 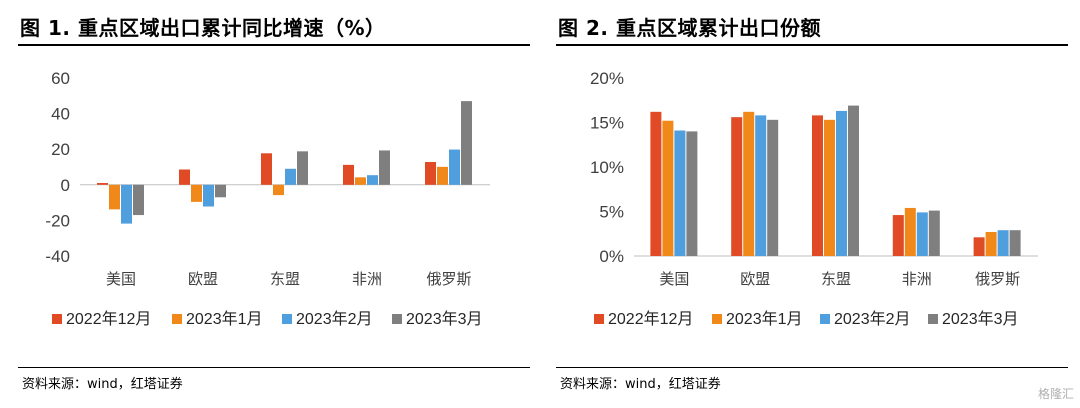 What do you see at coordinates (1055, 394) in the screenshot?
I see `watermark-logo: 格隆汇` at bounding box center [1055, 394].